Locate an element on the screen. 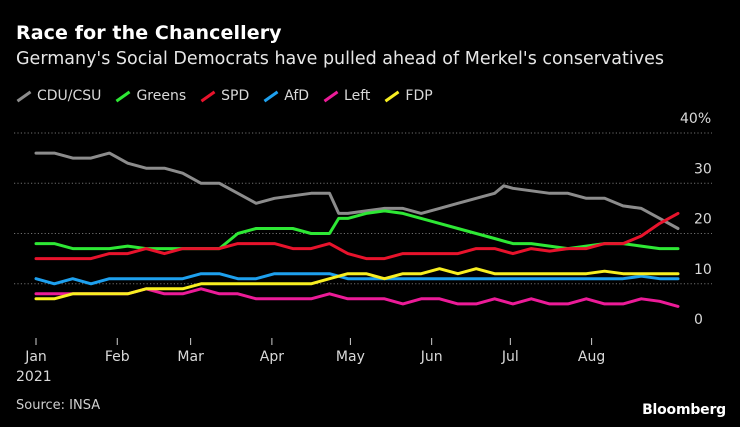  y-tick-label-30: 30 is located at coordinates (703, 169).